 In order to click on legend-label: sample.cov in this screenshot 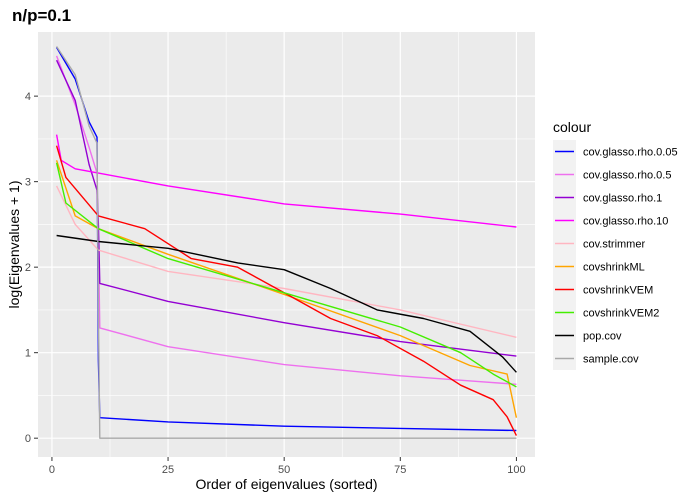, I will do `click(611, 360)`.